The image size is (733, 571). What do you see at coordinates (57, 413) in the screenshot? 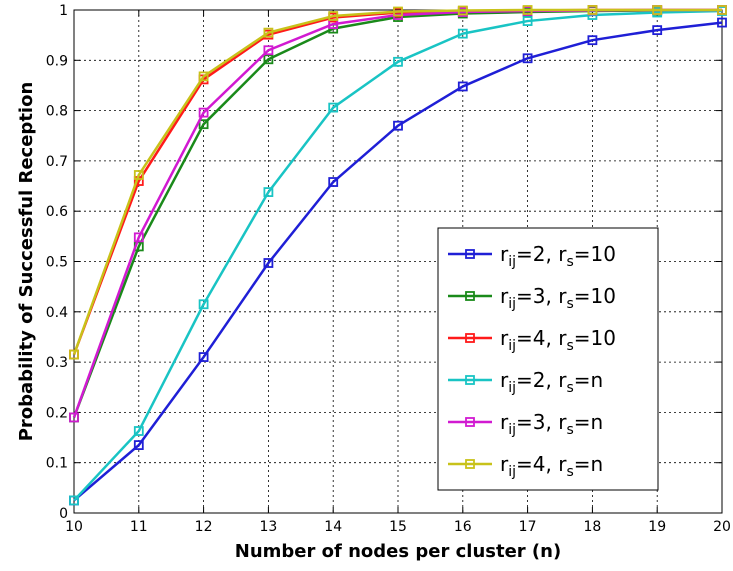
I see `y-tick-label: 0.2` at bounding box center [57, 413].